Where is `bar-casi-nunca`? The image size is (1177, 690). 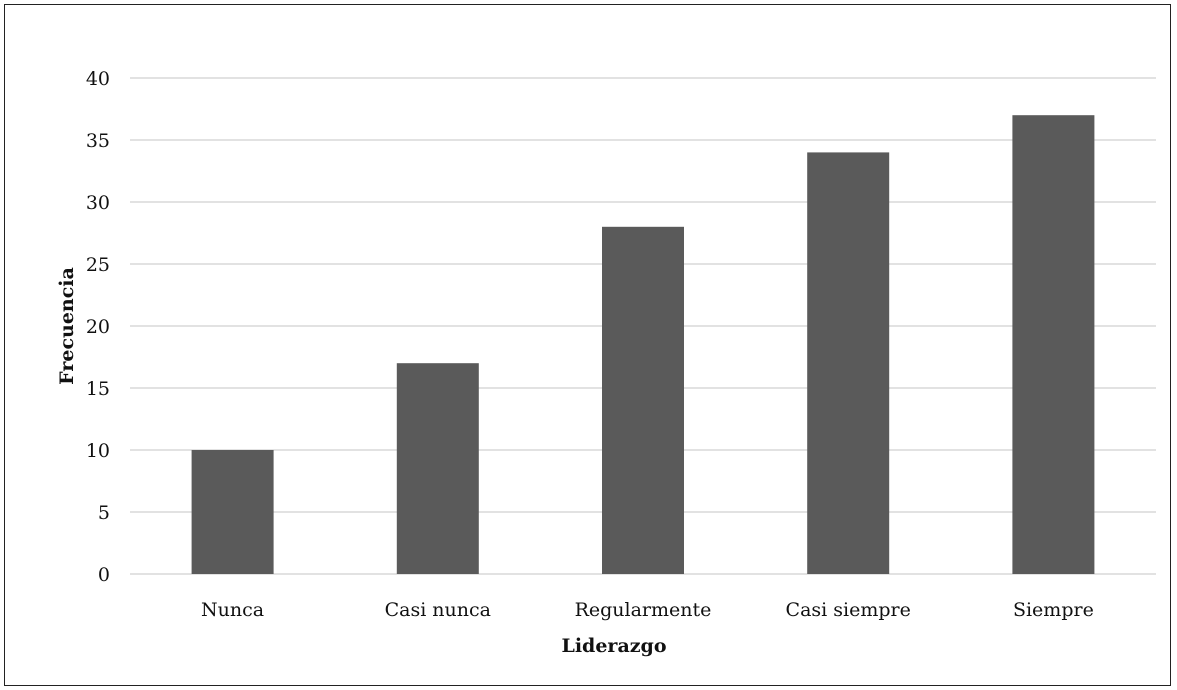
bar-casi-nunca is located at coordinates (437, 468).